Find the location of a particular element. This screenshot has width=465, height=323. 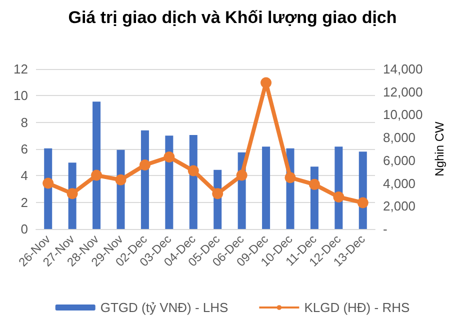

y2-axis-title: Nghin CW is located at coordinates (439, 148).